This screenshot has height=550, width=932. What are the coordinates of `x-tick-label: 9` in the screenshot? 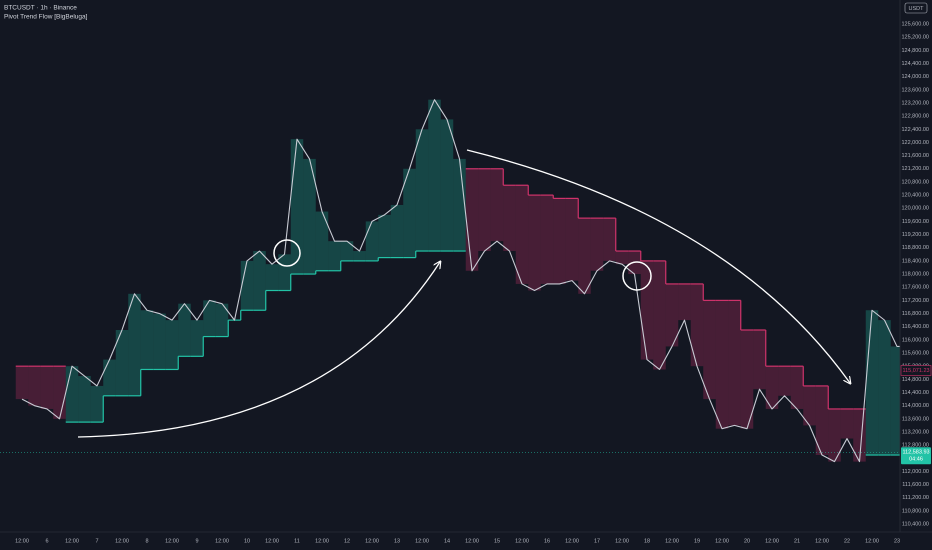 It's located at (196, 541).